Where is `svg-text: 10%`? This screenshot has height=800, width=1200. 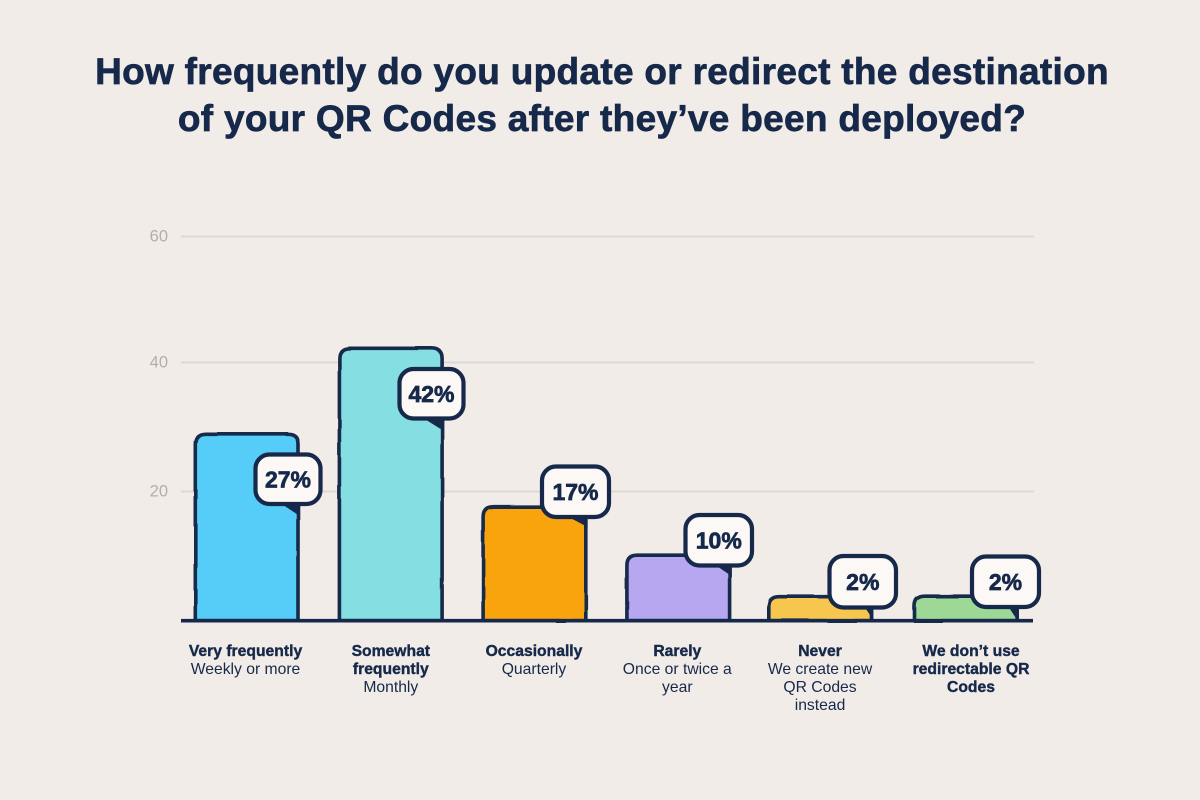 svg-text: 10% is located at coordinates (719, 541).